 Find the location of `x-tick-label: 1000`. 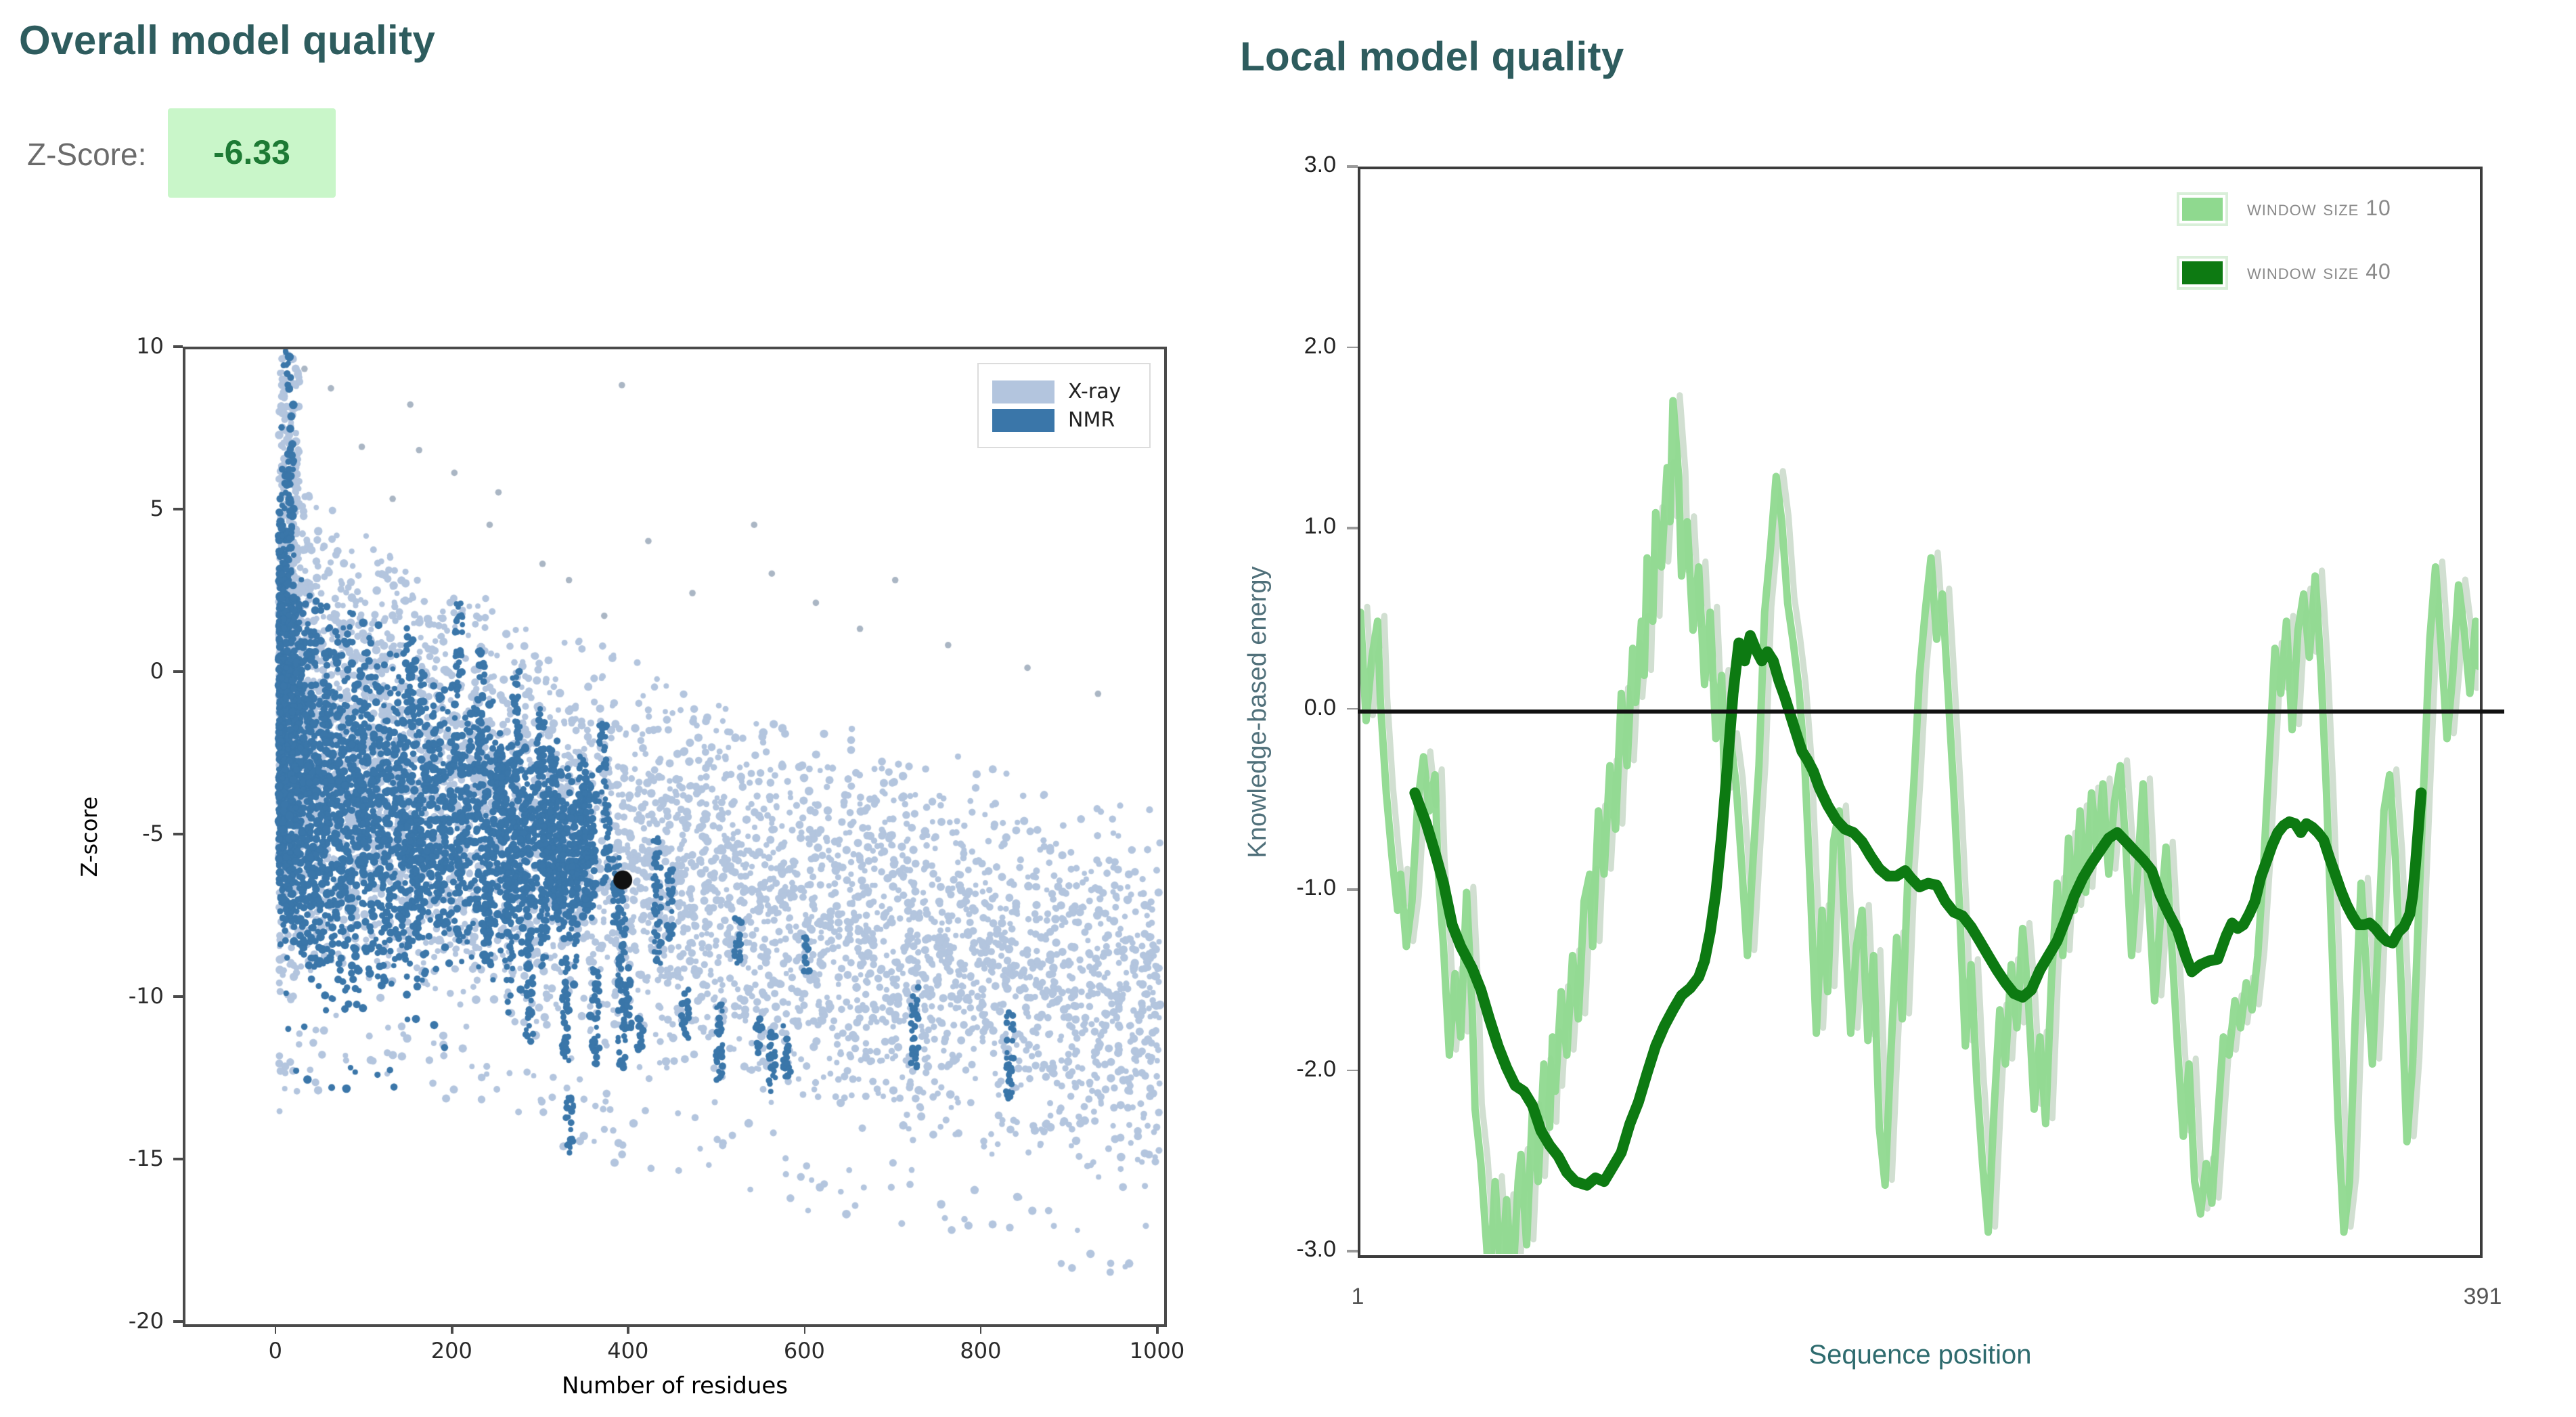

x-tick-label: 1000 is located at coordinates (1157, 1351).